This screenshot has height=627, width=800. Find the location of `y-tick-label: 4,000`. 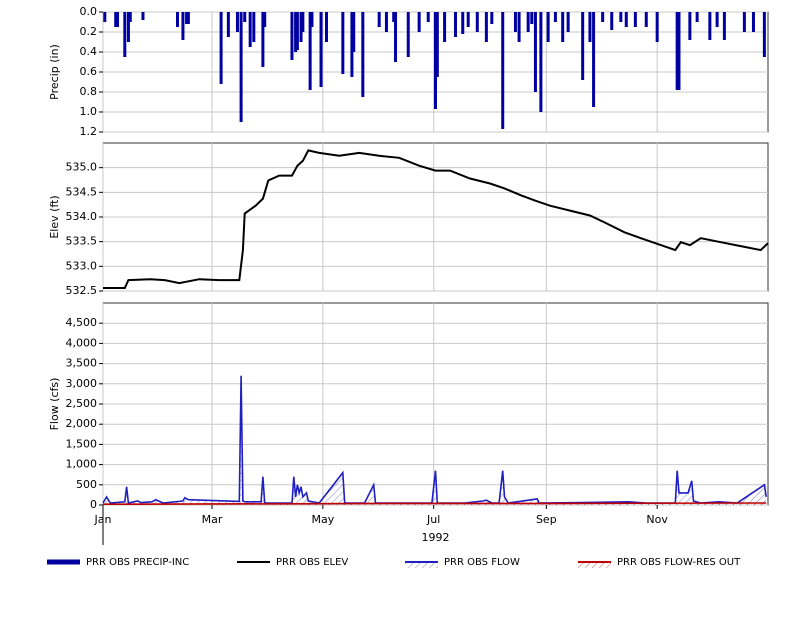

y-tick-label: 4,000 is located at coordinates (82, 342).